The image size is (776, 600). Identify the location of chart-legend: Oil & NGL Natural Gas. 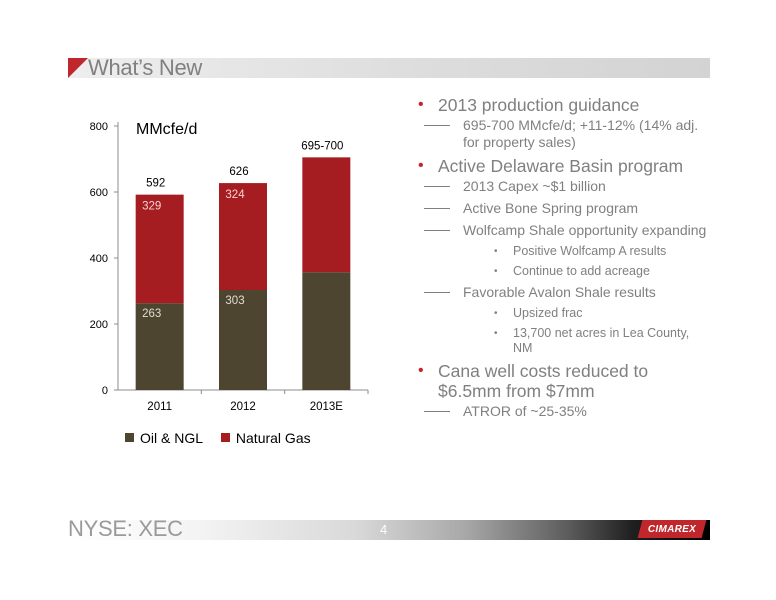
(225, 437).